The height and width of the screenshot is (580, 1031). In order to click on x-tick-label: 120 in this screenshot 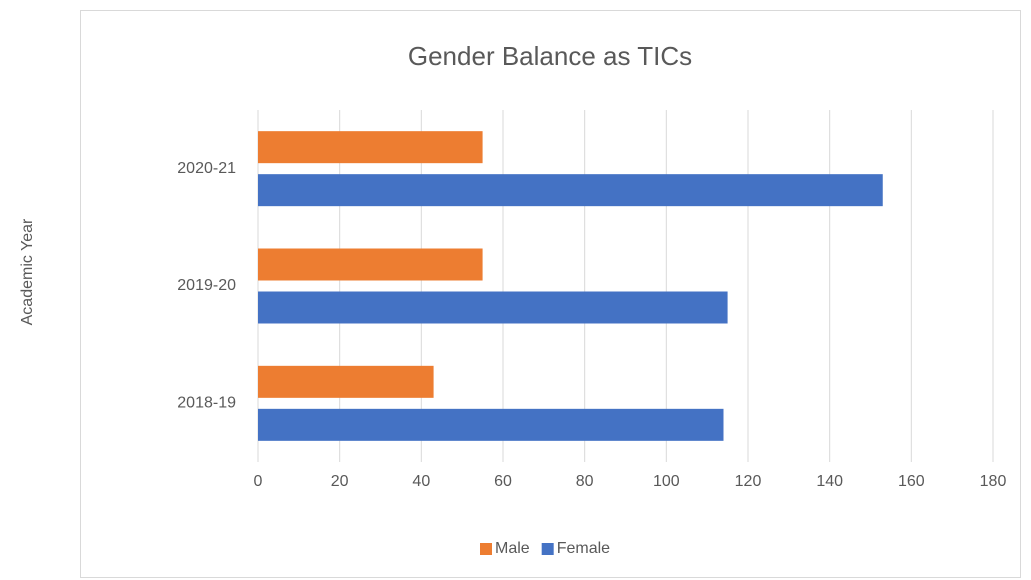, I will do `click(748, 481)`.